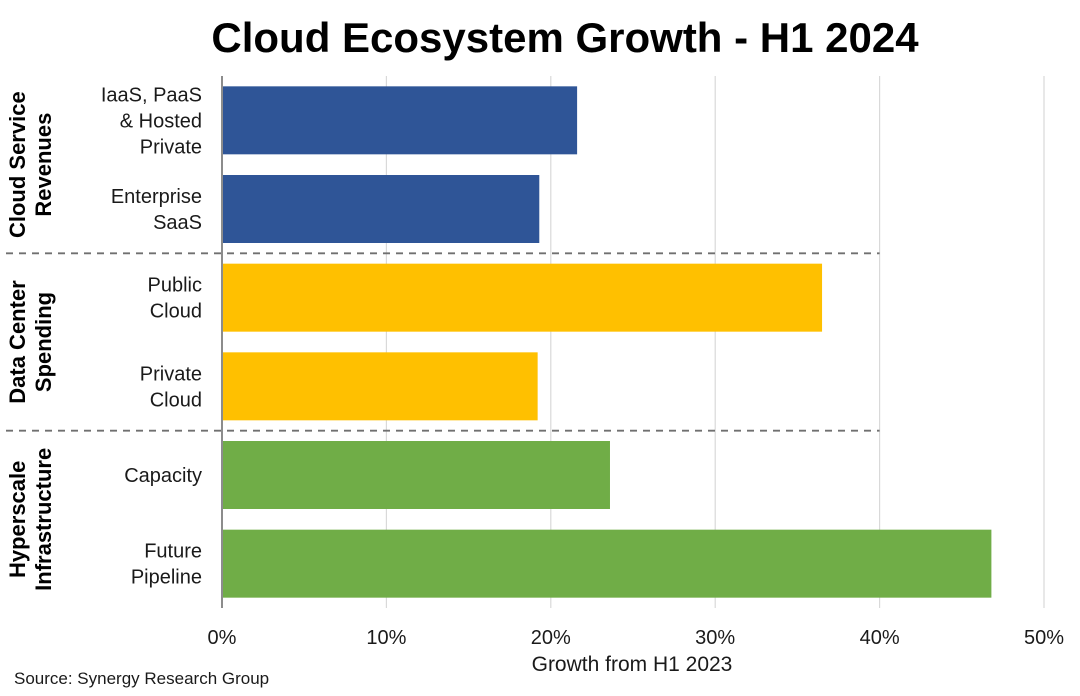  I want to click on x-tick-labels: 0% 10% 20% 30% 40% 50%, so click(636, 638).